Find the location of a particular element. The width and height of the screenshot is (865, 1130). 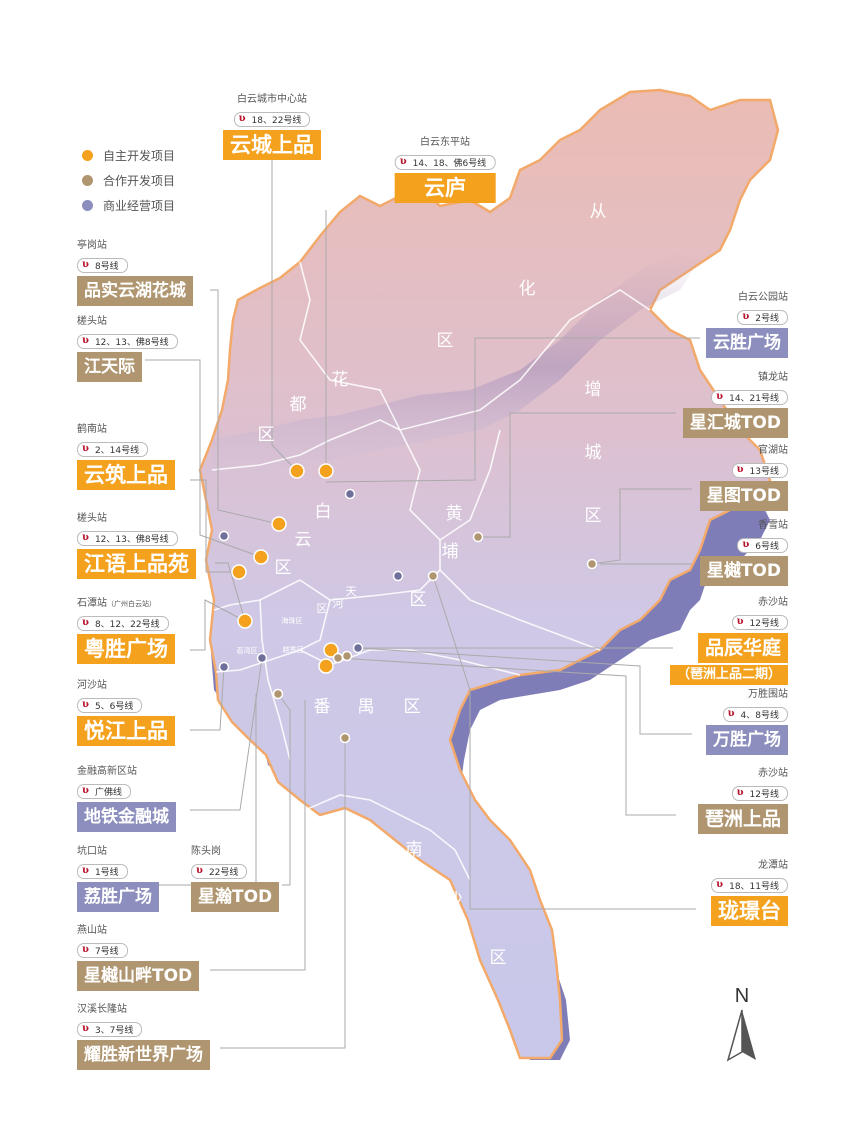

project-label: 赤沙站 ʋ 12号线 琶洲上品 is located at coordinates (742, 801).